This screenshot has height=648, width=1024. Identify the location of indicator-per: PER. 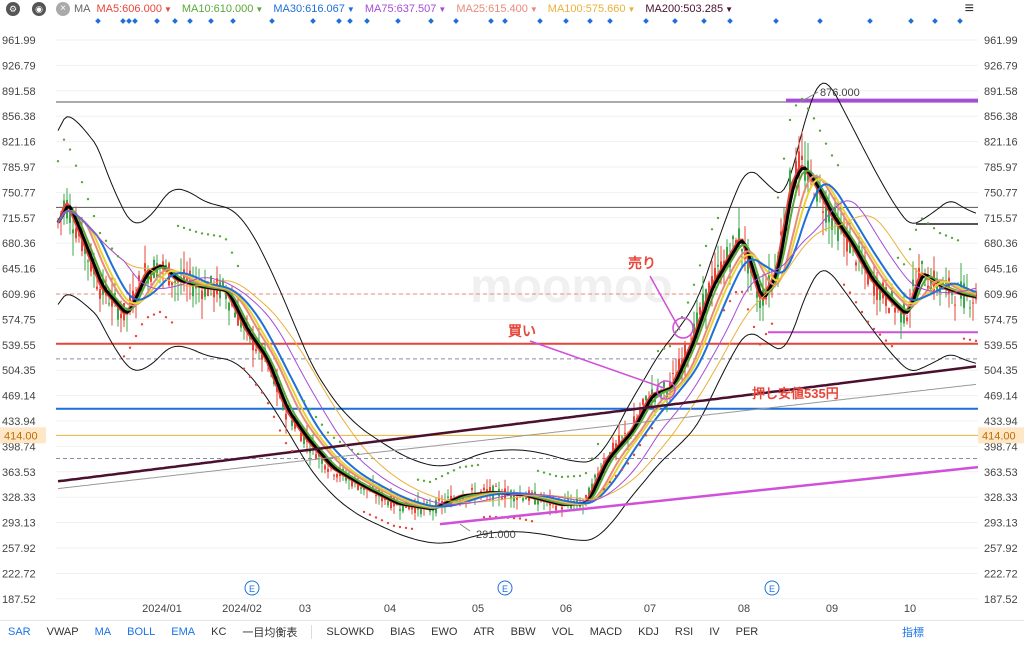
(747, 632).